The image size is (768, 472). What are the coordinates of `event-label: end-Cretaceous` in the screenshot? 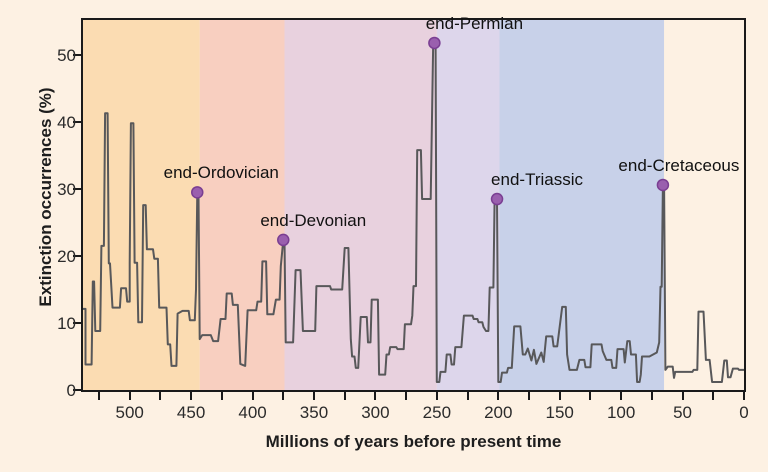 It's located at (679, 165).